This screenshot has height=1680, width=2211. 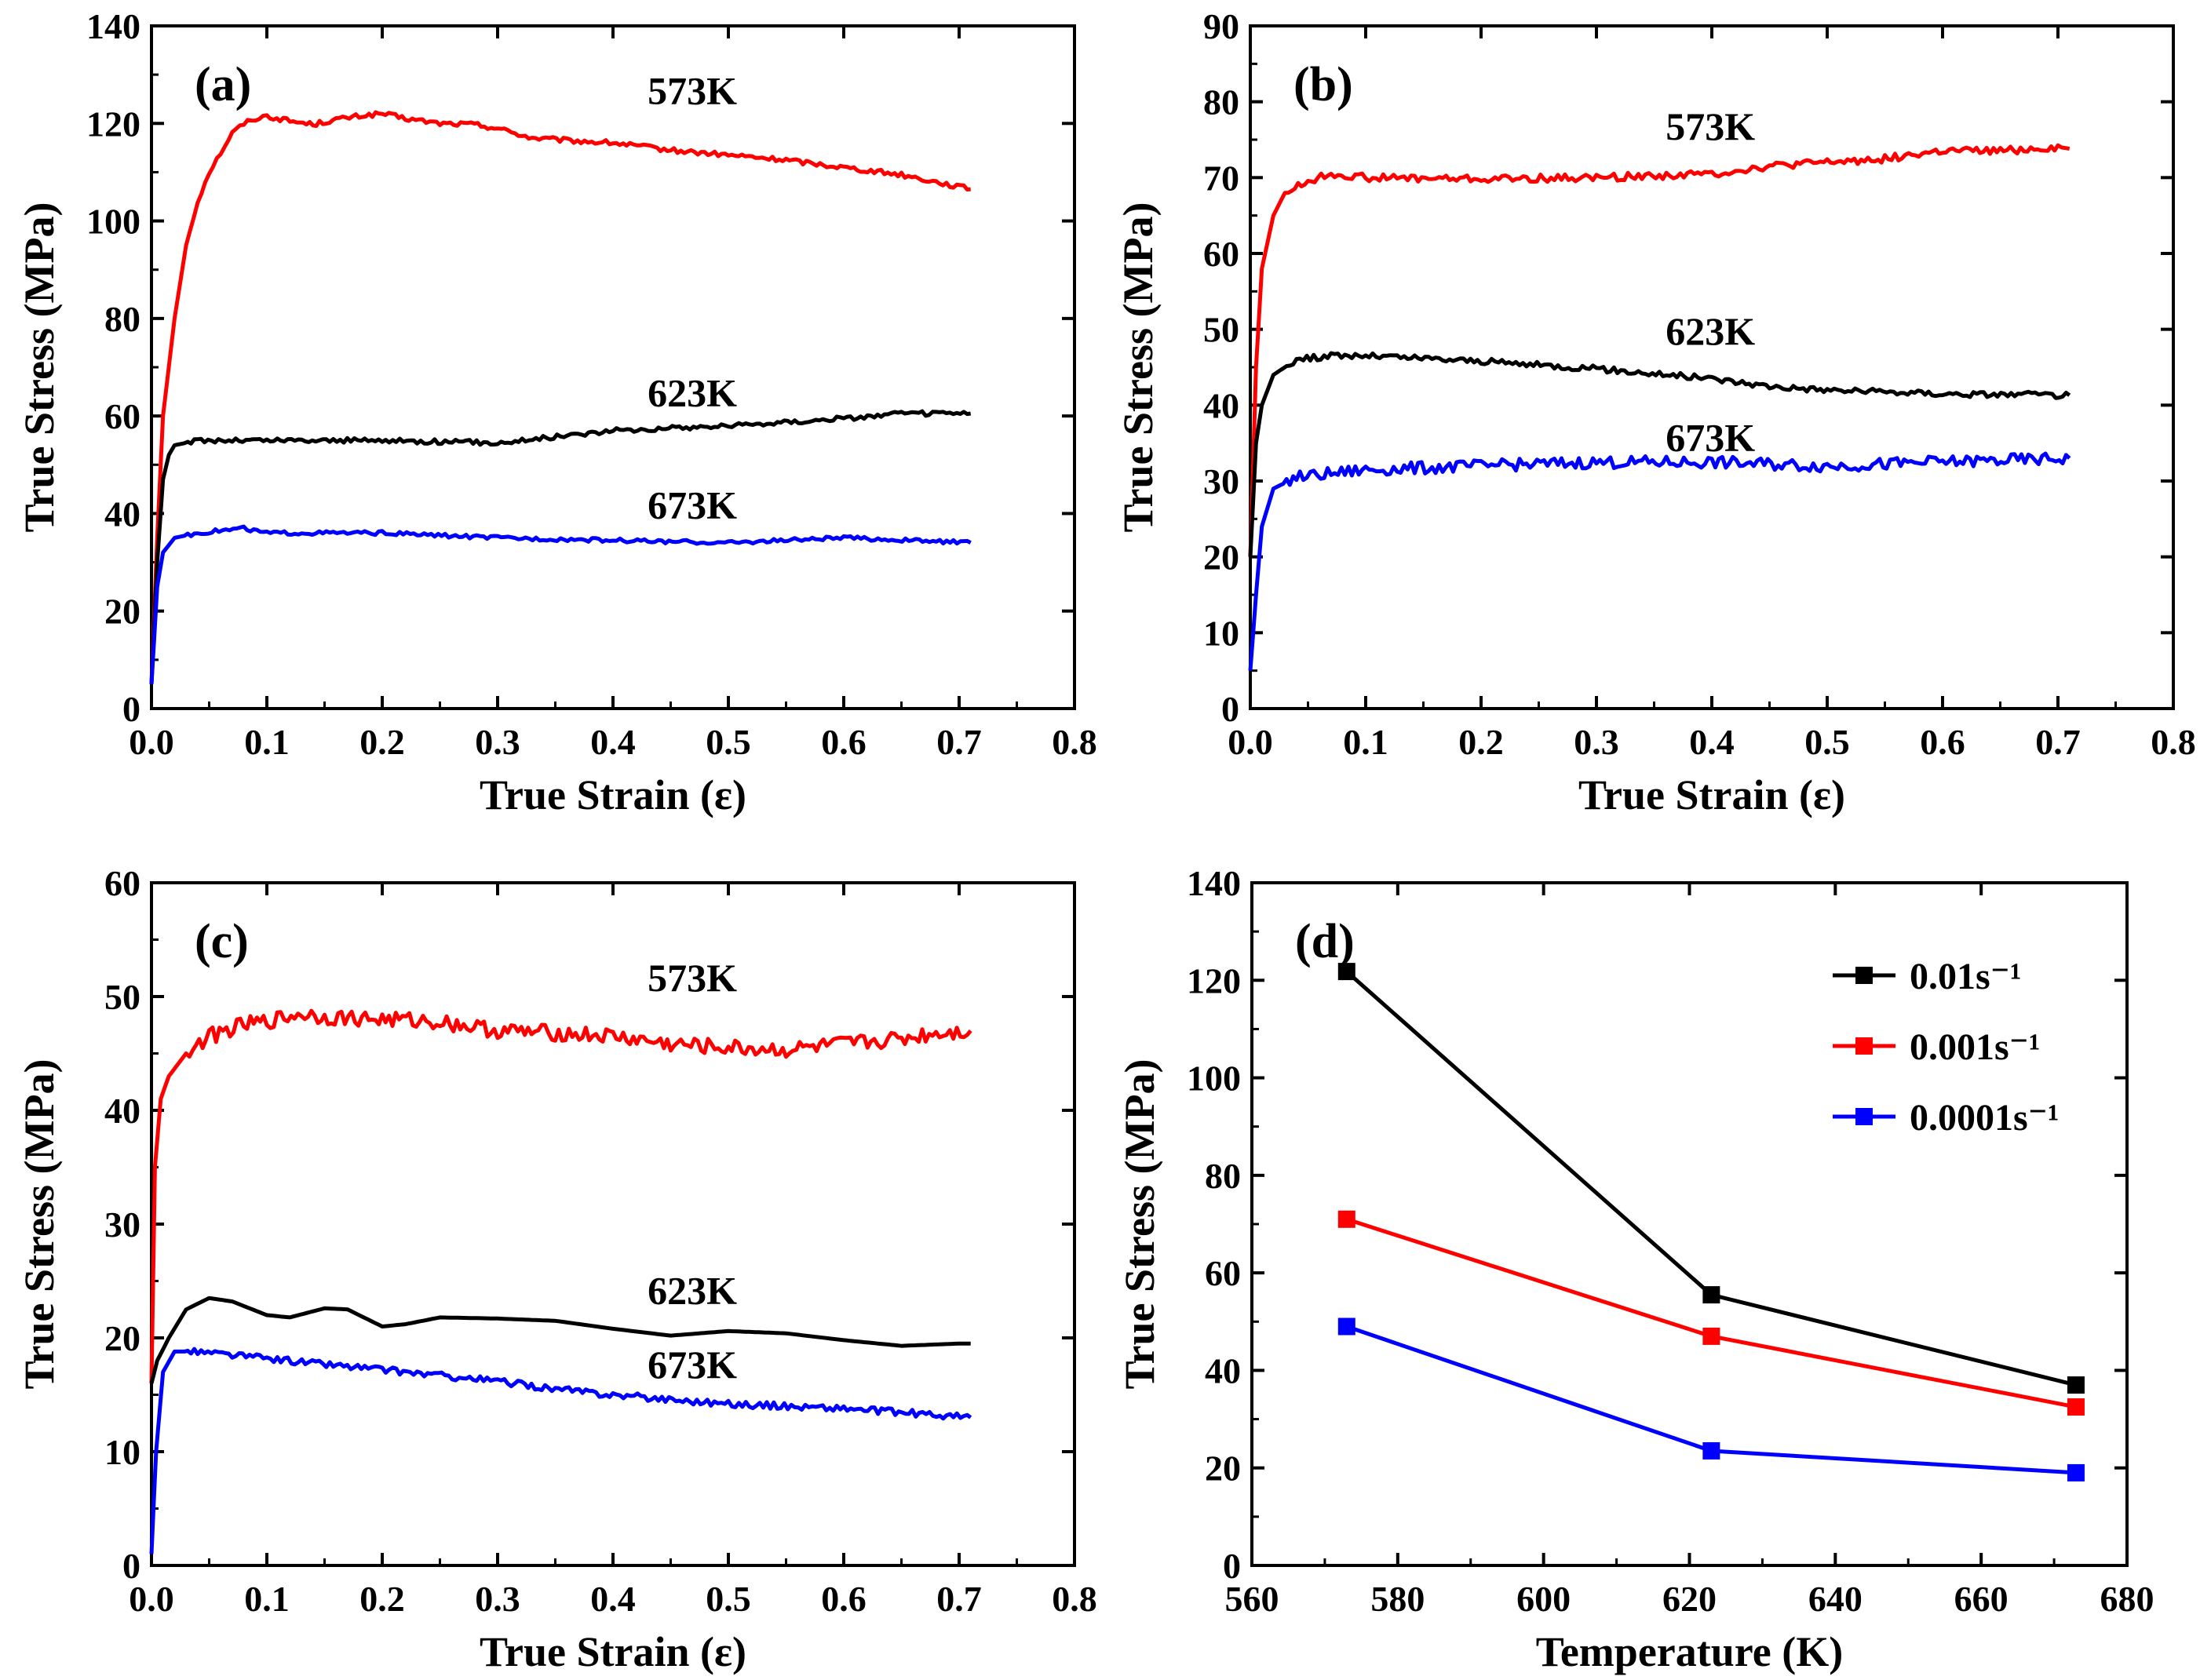 I want to click on y-tick-label: 70, so click(x=1221, y=178).